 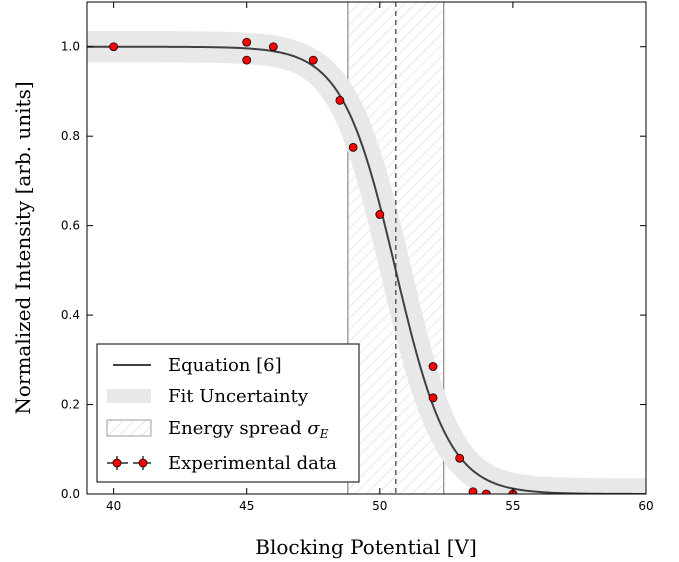 I want to click on x-tick-label: 50, so click(x=379, y=506).